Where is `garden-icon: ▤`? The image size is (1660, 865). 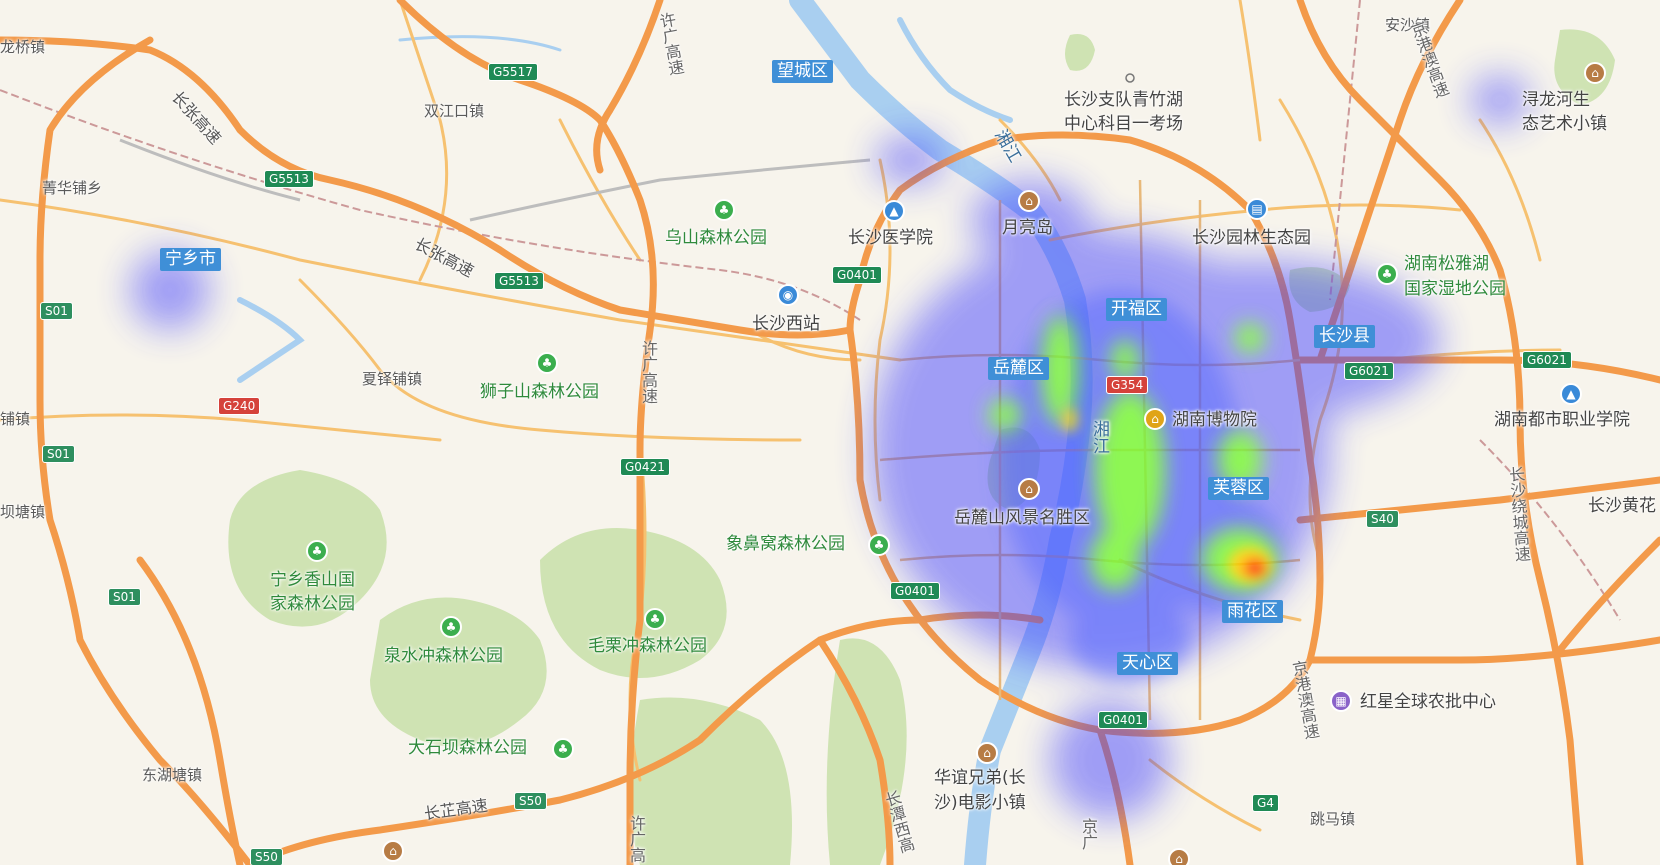 garden-icon: ▤ is located at coordinates (1257, 209).